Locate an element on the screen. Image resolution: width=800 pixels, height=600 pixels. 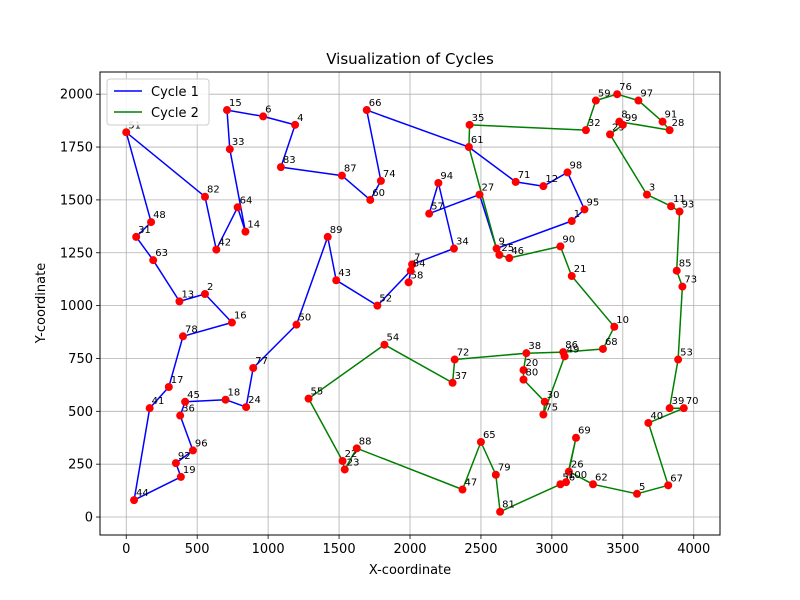
city-label: 44 is located at coordinates (142, 493).